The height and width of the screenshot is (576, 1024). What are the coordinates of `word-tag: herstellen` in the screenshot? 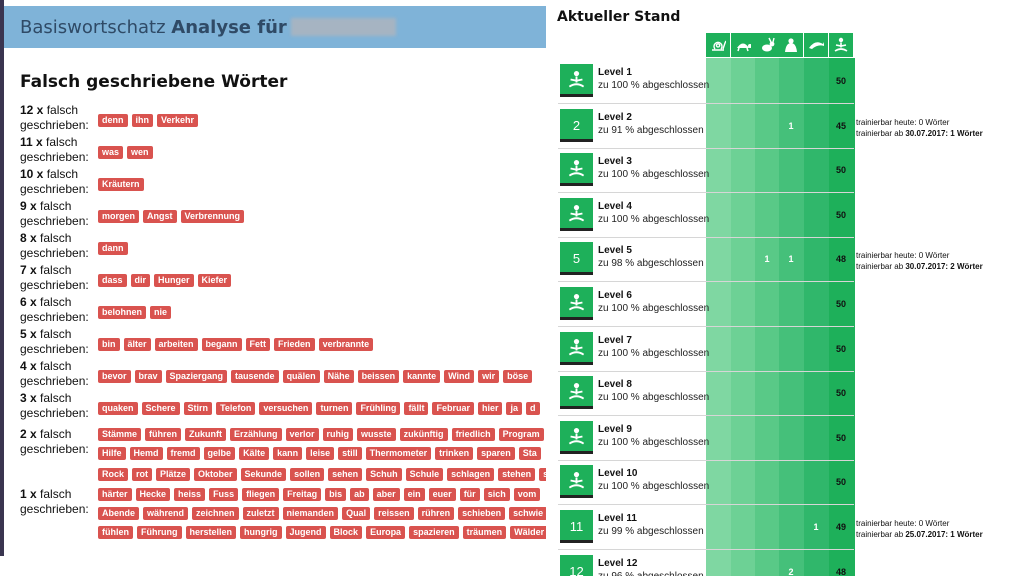 It's located at (211, 532).